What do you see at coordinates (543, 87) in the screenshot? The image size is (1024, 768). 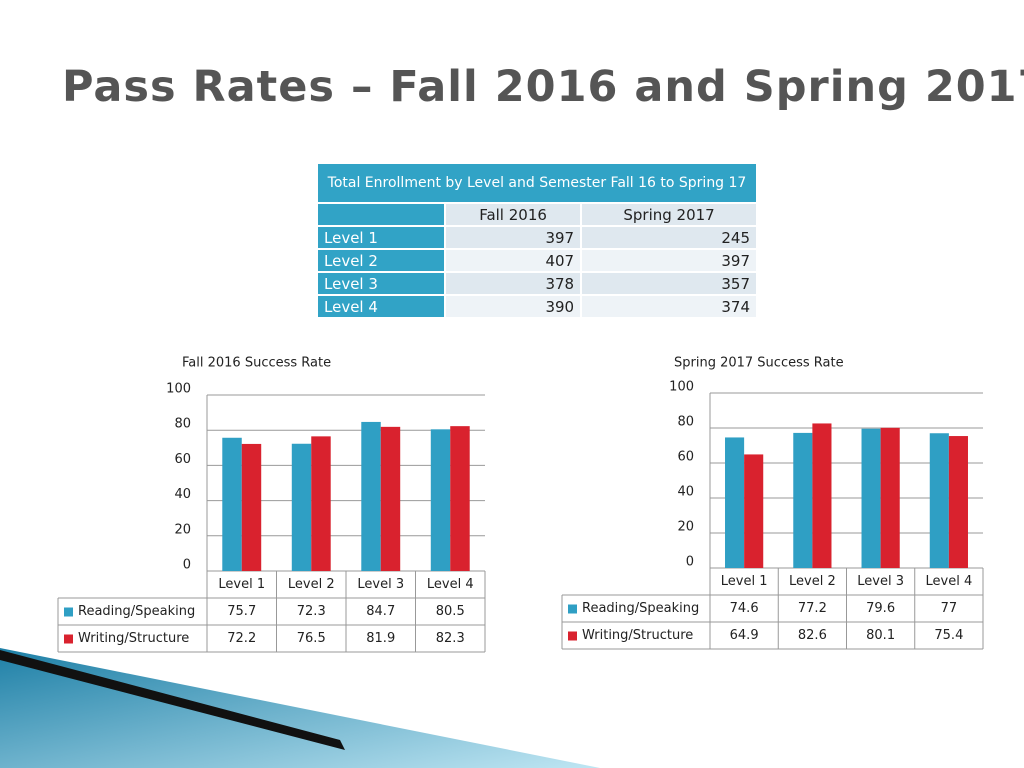 I see `slide-title: Pass Rates – Fall 2016 and Spring 2017` at bounding box center [543, 87].